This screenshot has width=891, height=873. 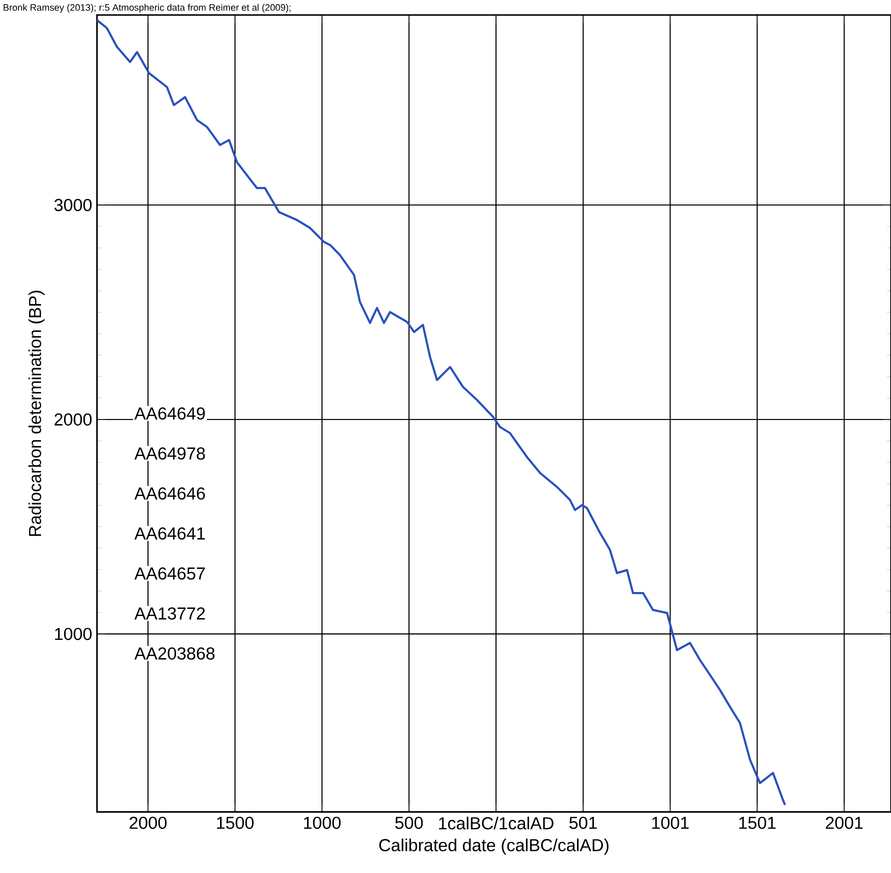 What do you see at coordinates (73, 205) in the screenshot?
I see `y-tick-label: 3000` at bounding box center [73, 205].